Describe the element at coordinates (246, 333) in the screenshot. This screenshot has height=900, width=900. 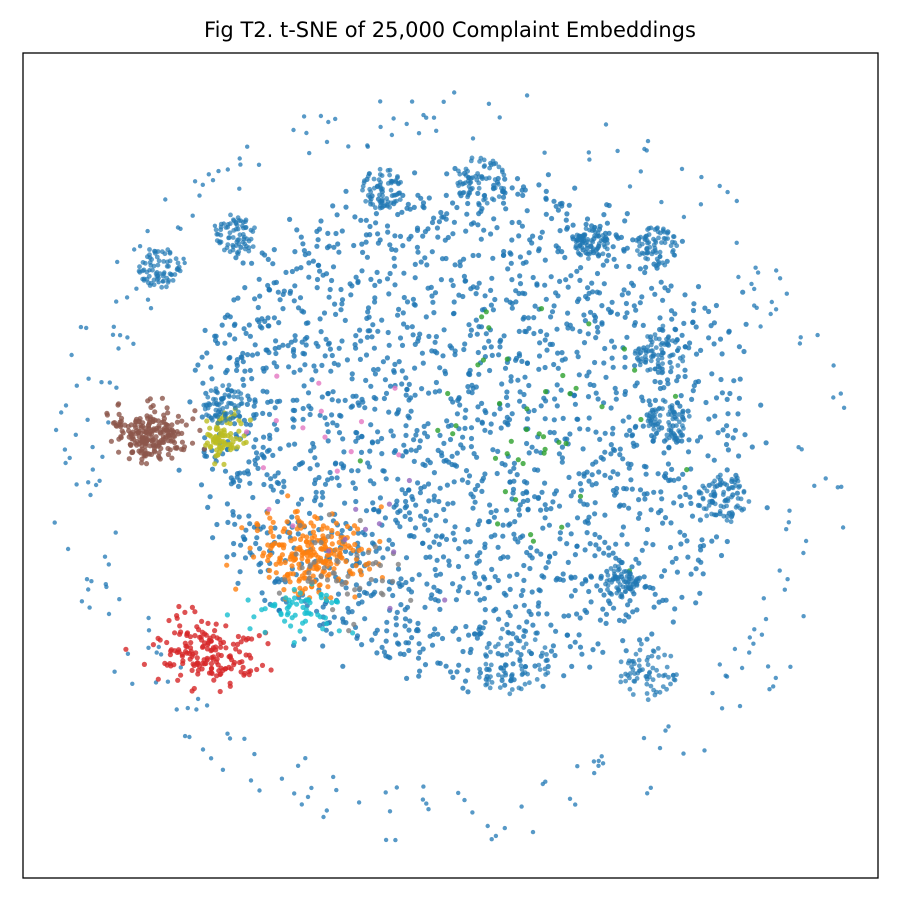
I see `point-2053` at that location.